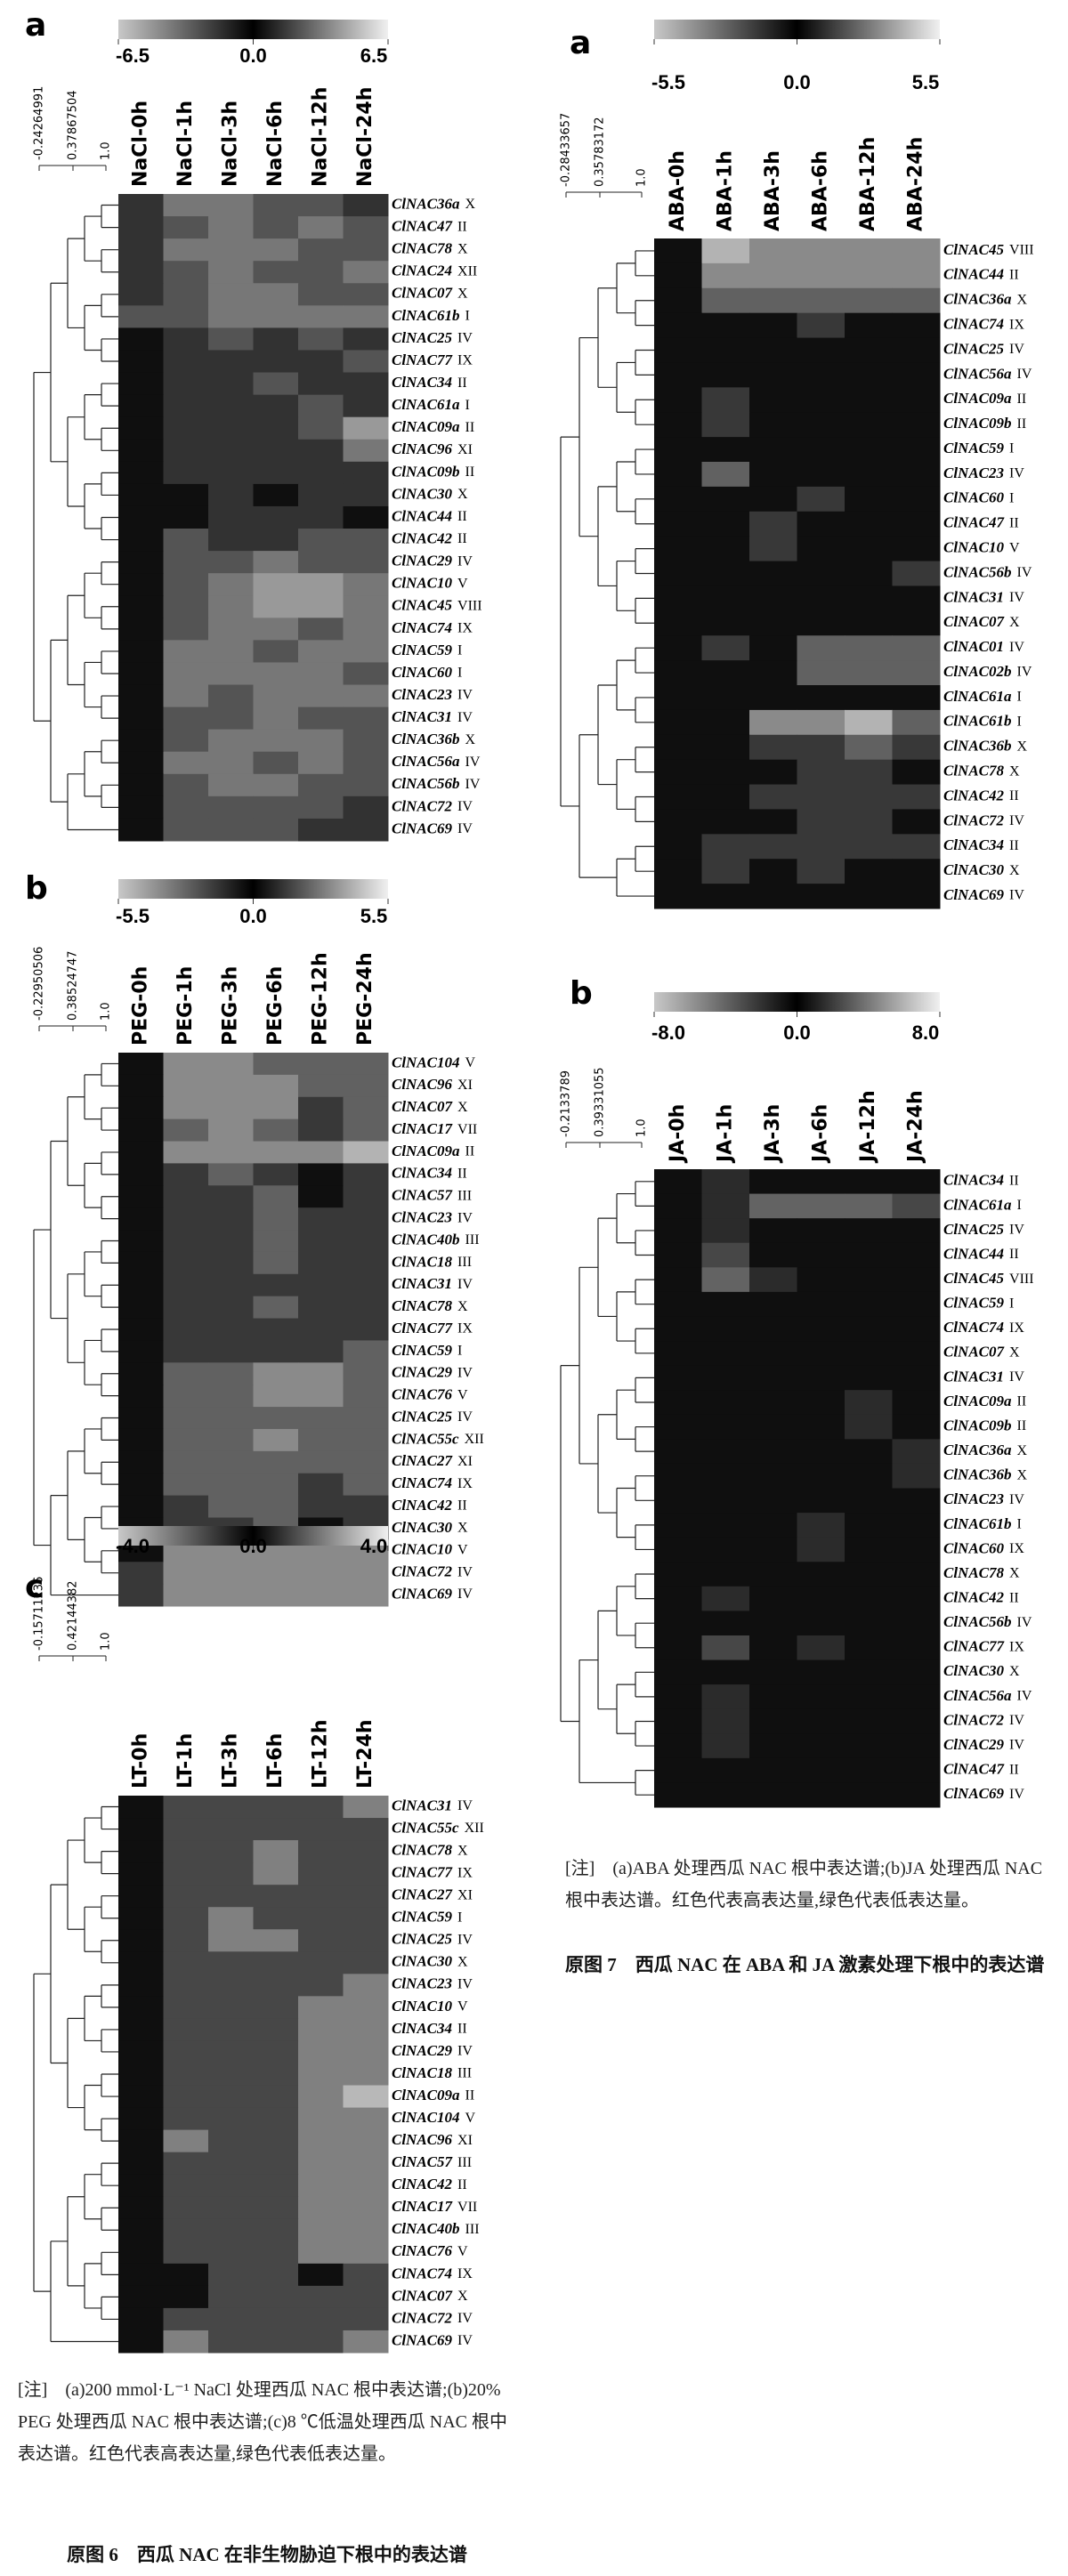 The height and width of the screenshot is (2576, 1068). I want to click on gene-label: ClNAC31, so click(973, 1376).